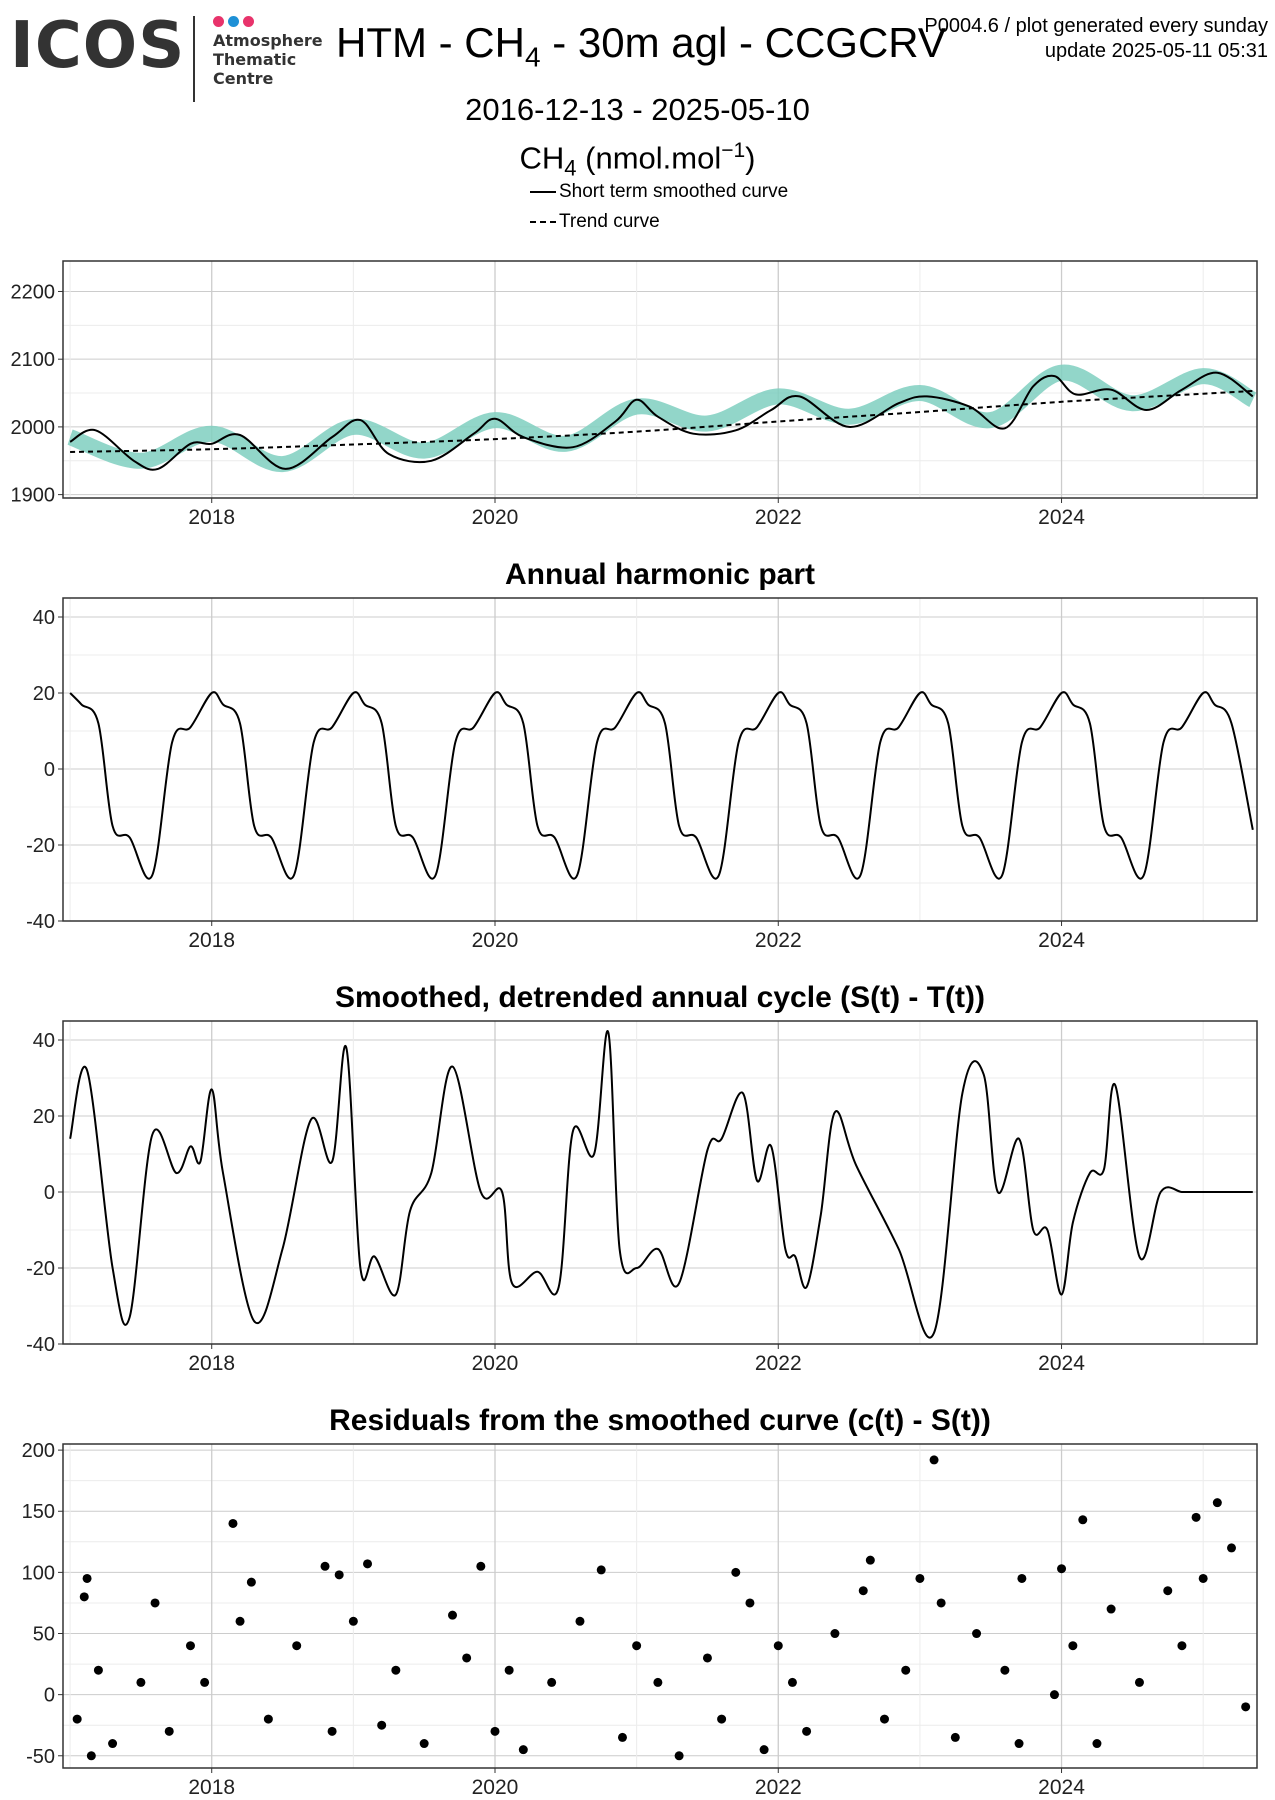  I want to click on logo-subtitle-line: Thematic, so click(255, 59).